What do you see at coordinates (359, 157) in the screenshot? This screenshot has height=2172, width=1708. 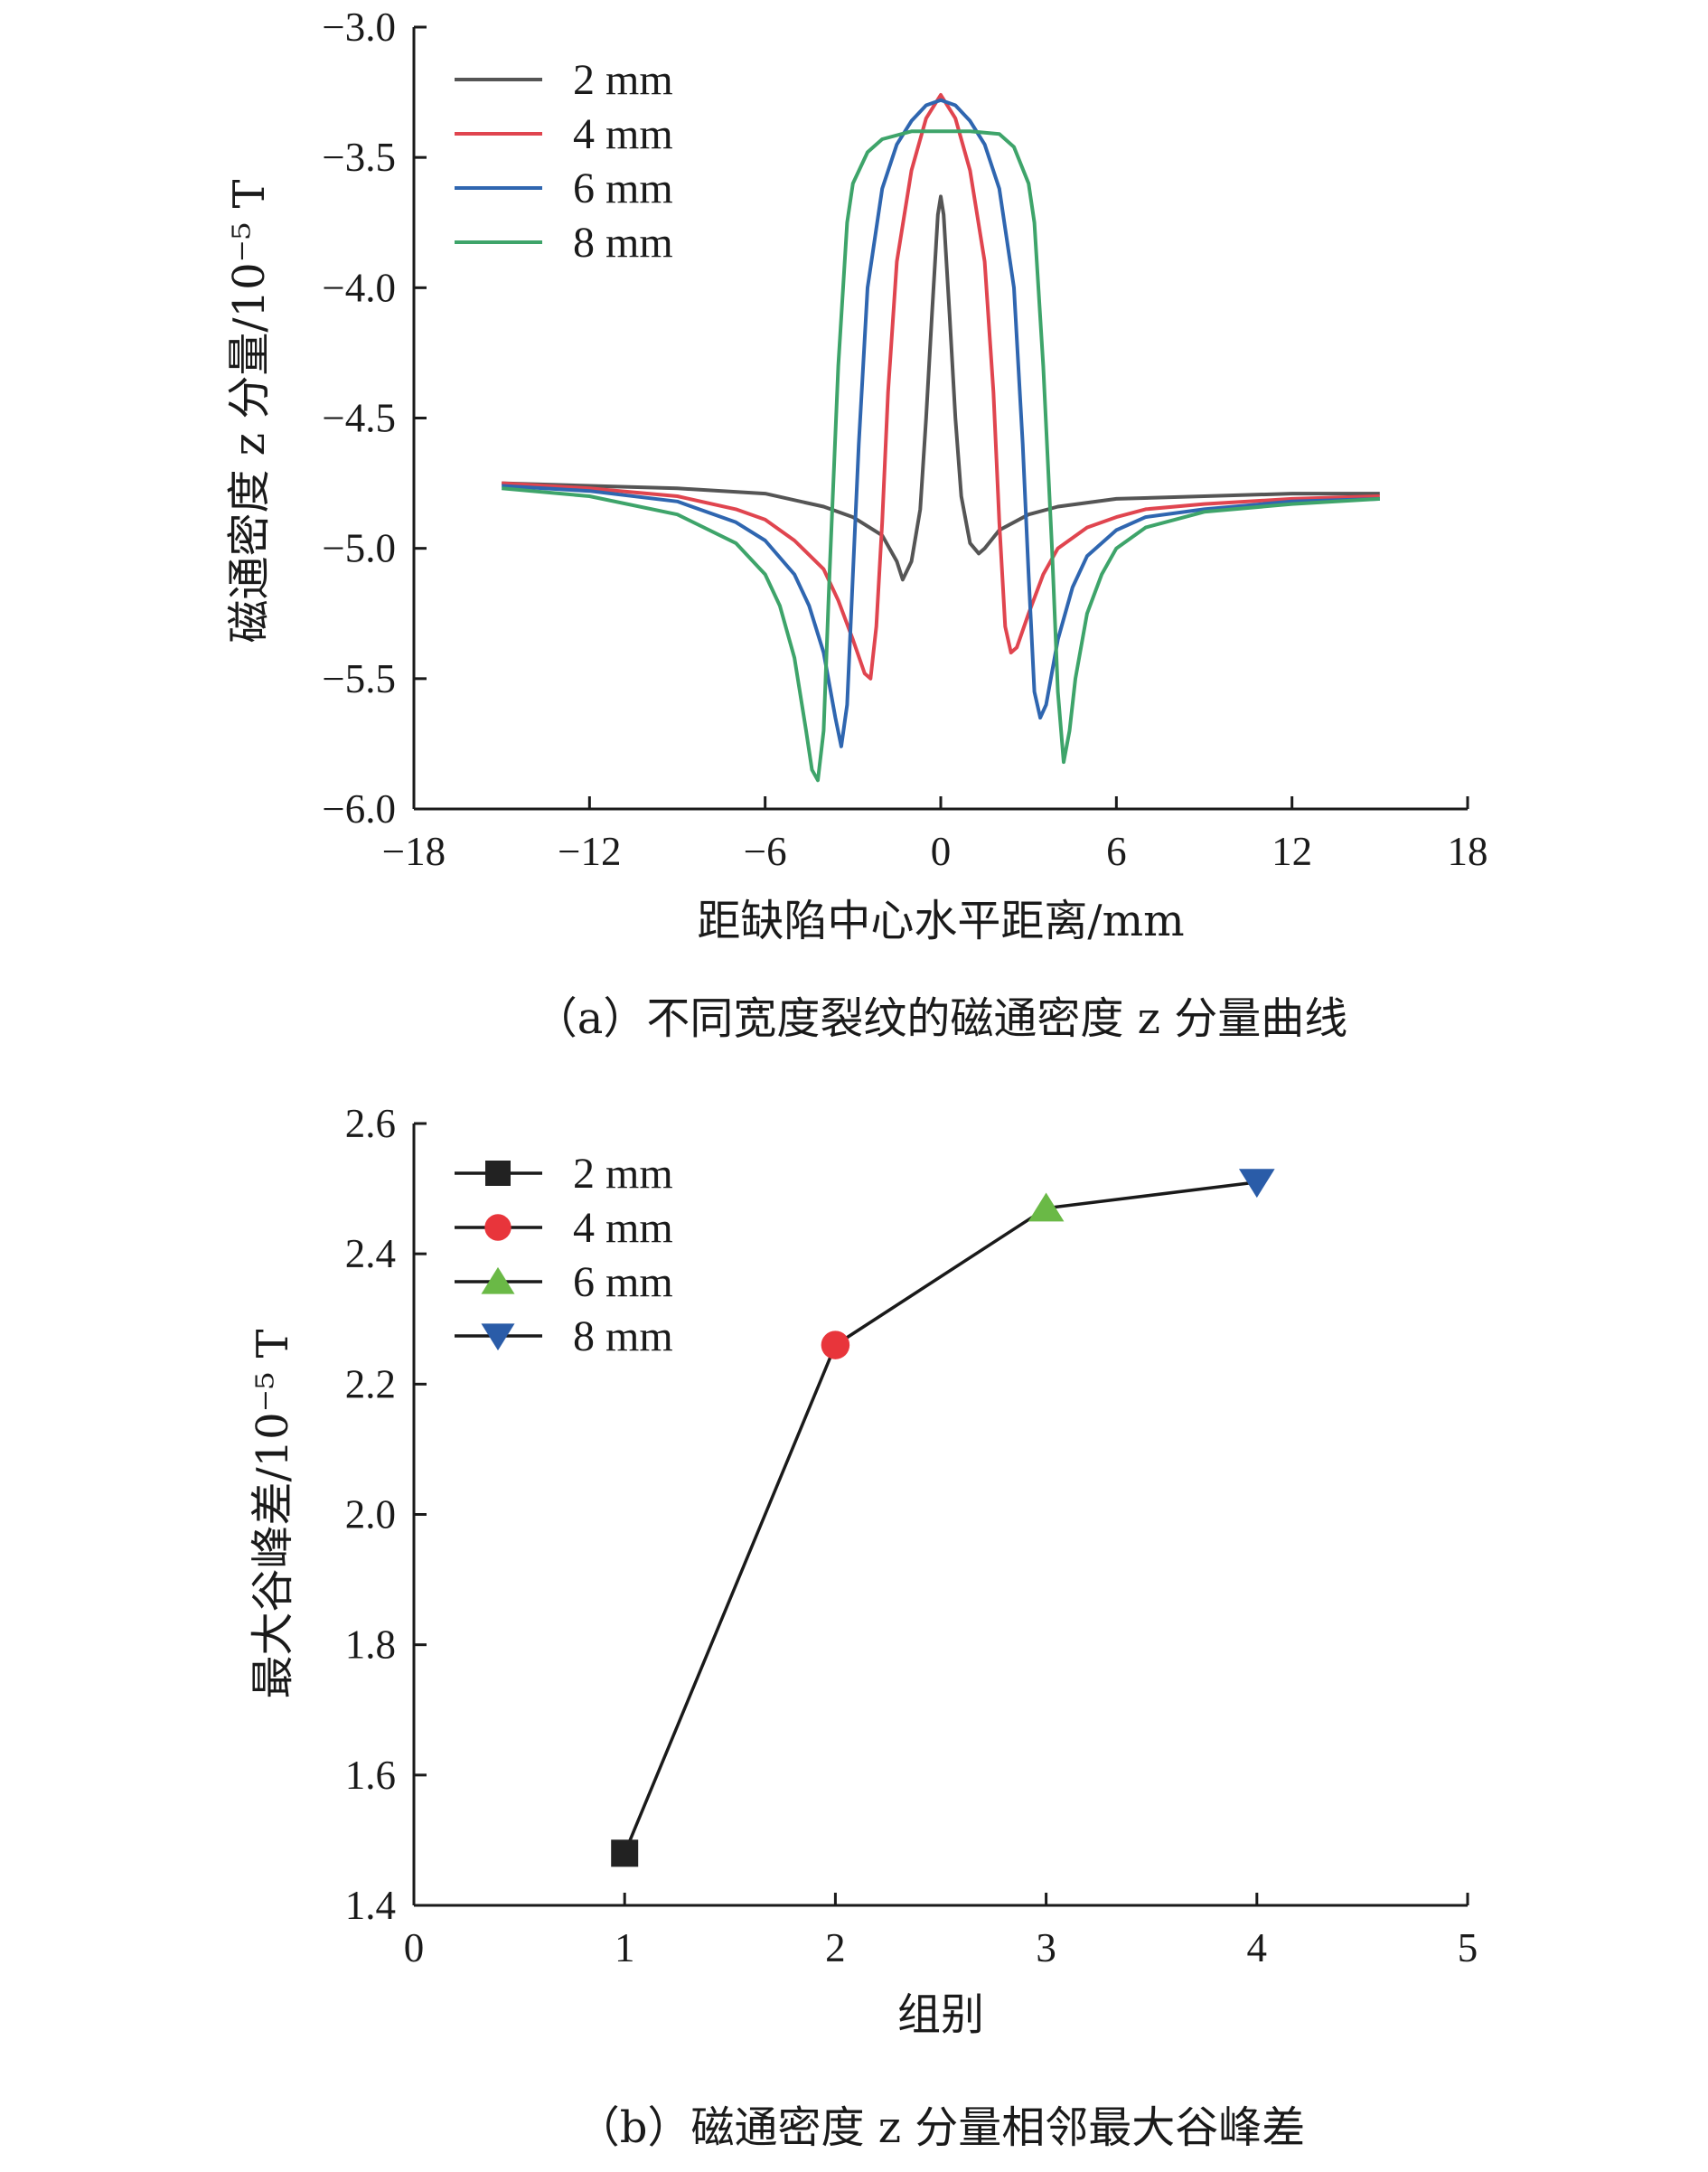 I see `panel-a-y-tick-label: −3.5` at bounding box center [359, 157].